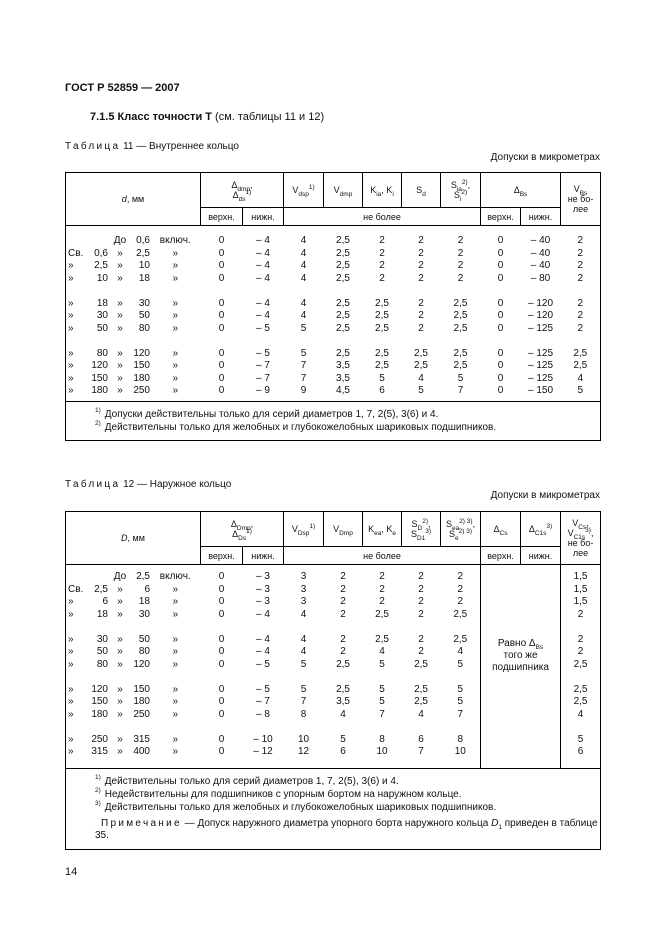 The image size is (661, 936). Describe the element at coordinates (580, 543) in the screenshot. I see `cell-line: не бо-` at that location.